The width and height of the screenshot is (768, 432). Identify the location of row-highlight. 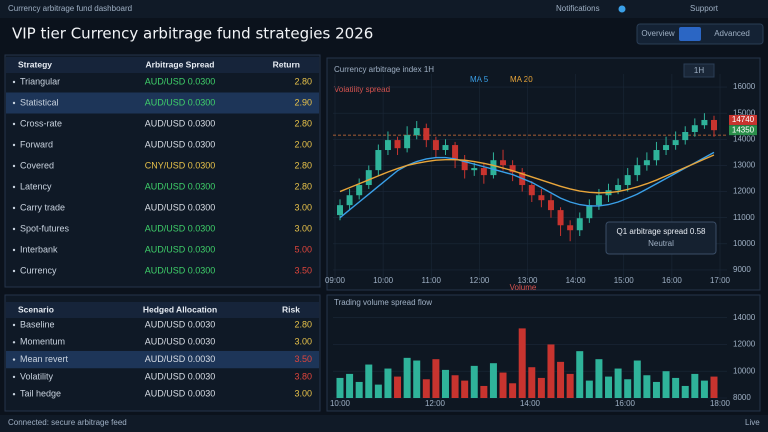
(162, 359).